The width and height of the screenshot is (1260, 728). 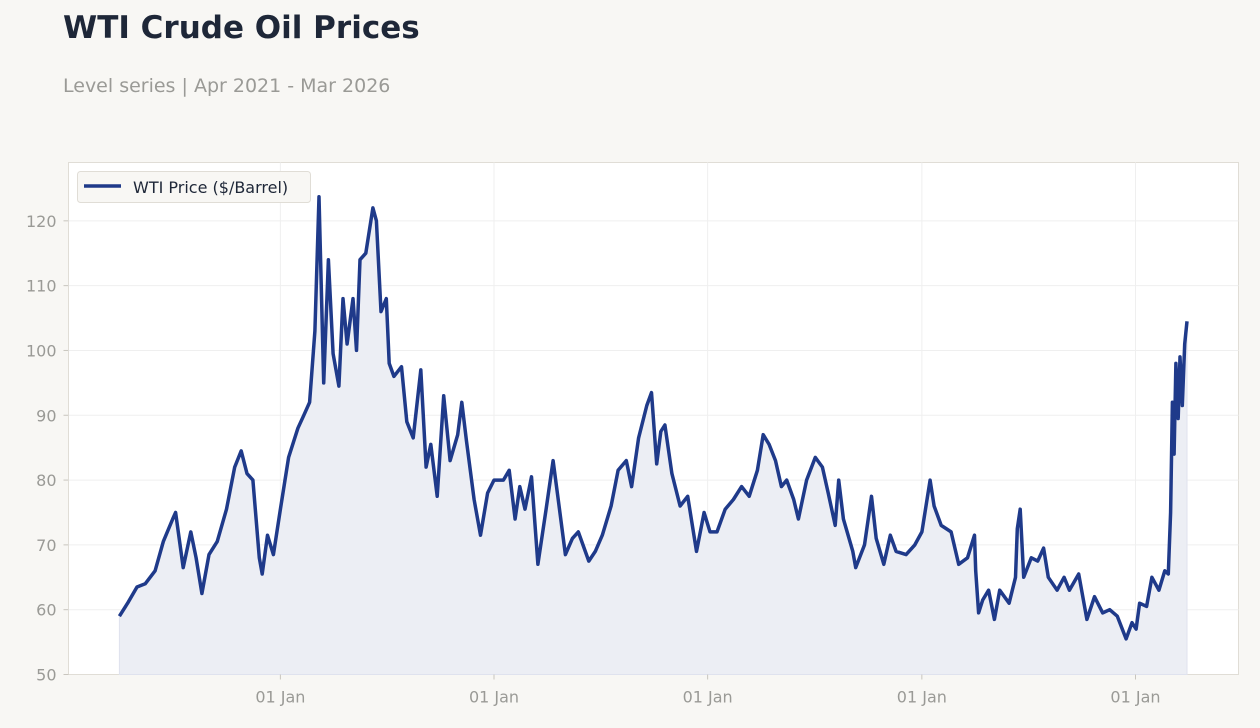 I want to click on legend: WTI Price ($/Barrel), so click(x=194, y=187).